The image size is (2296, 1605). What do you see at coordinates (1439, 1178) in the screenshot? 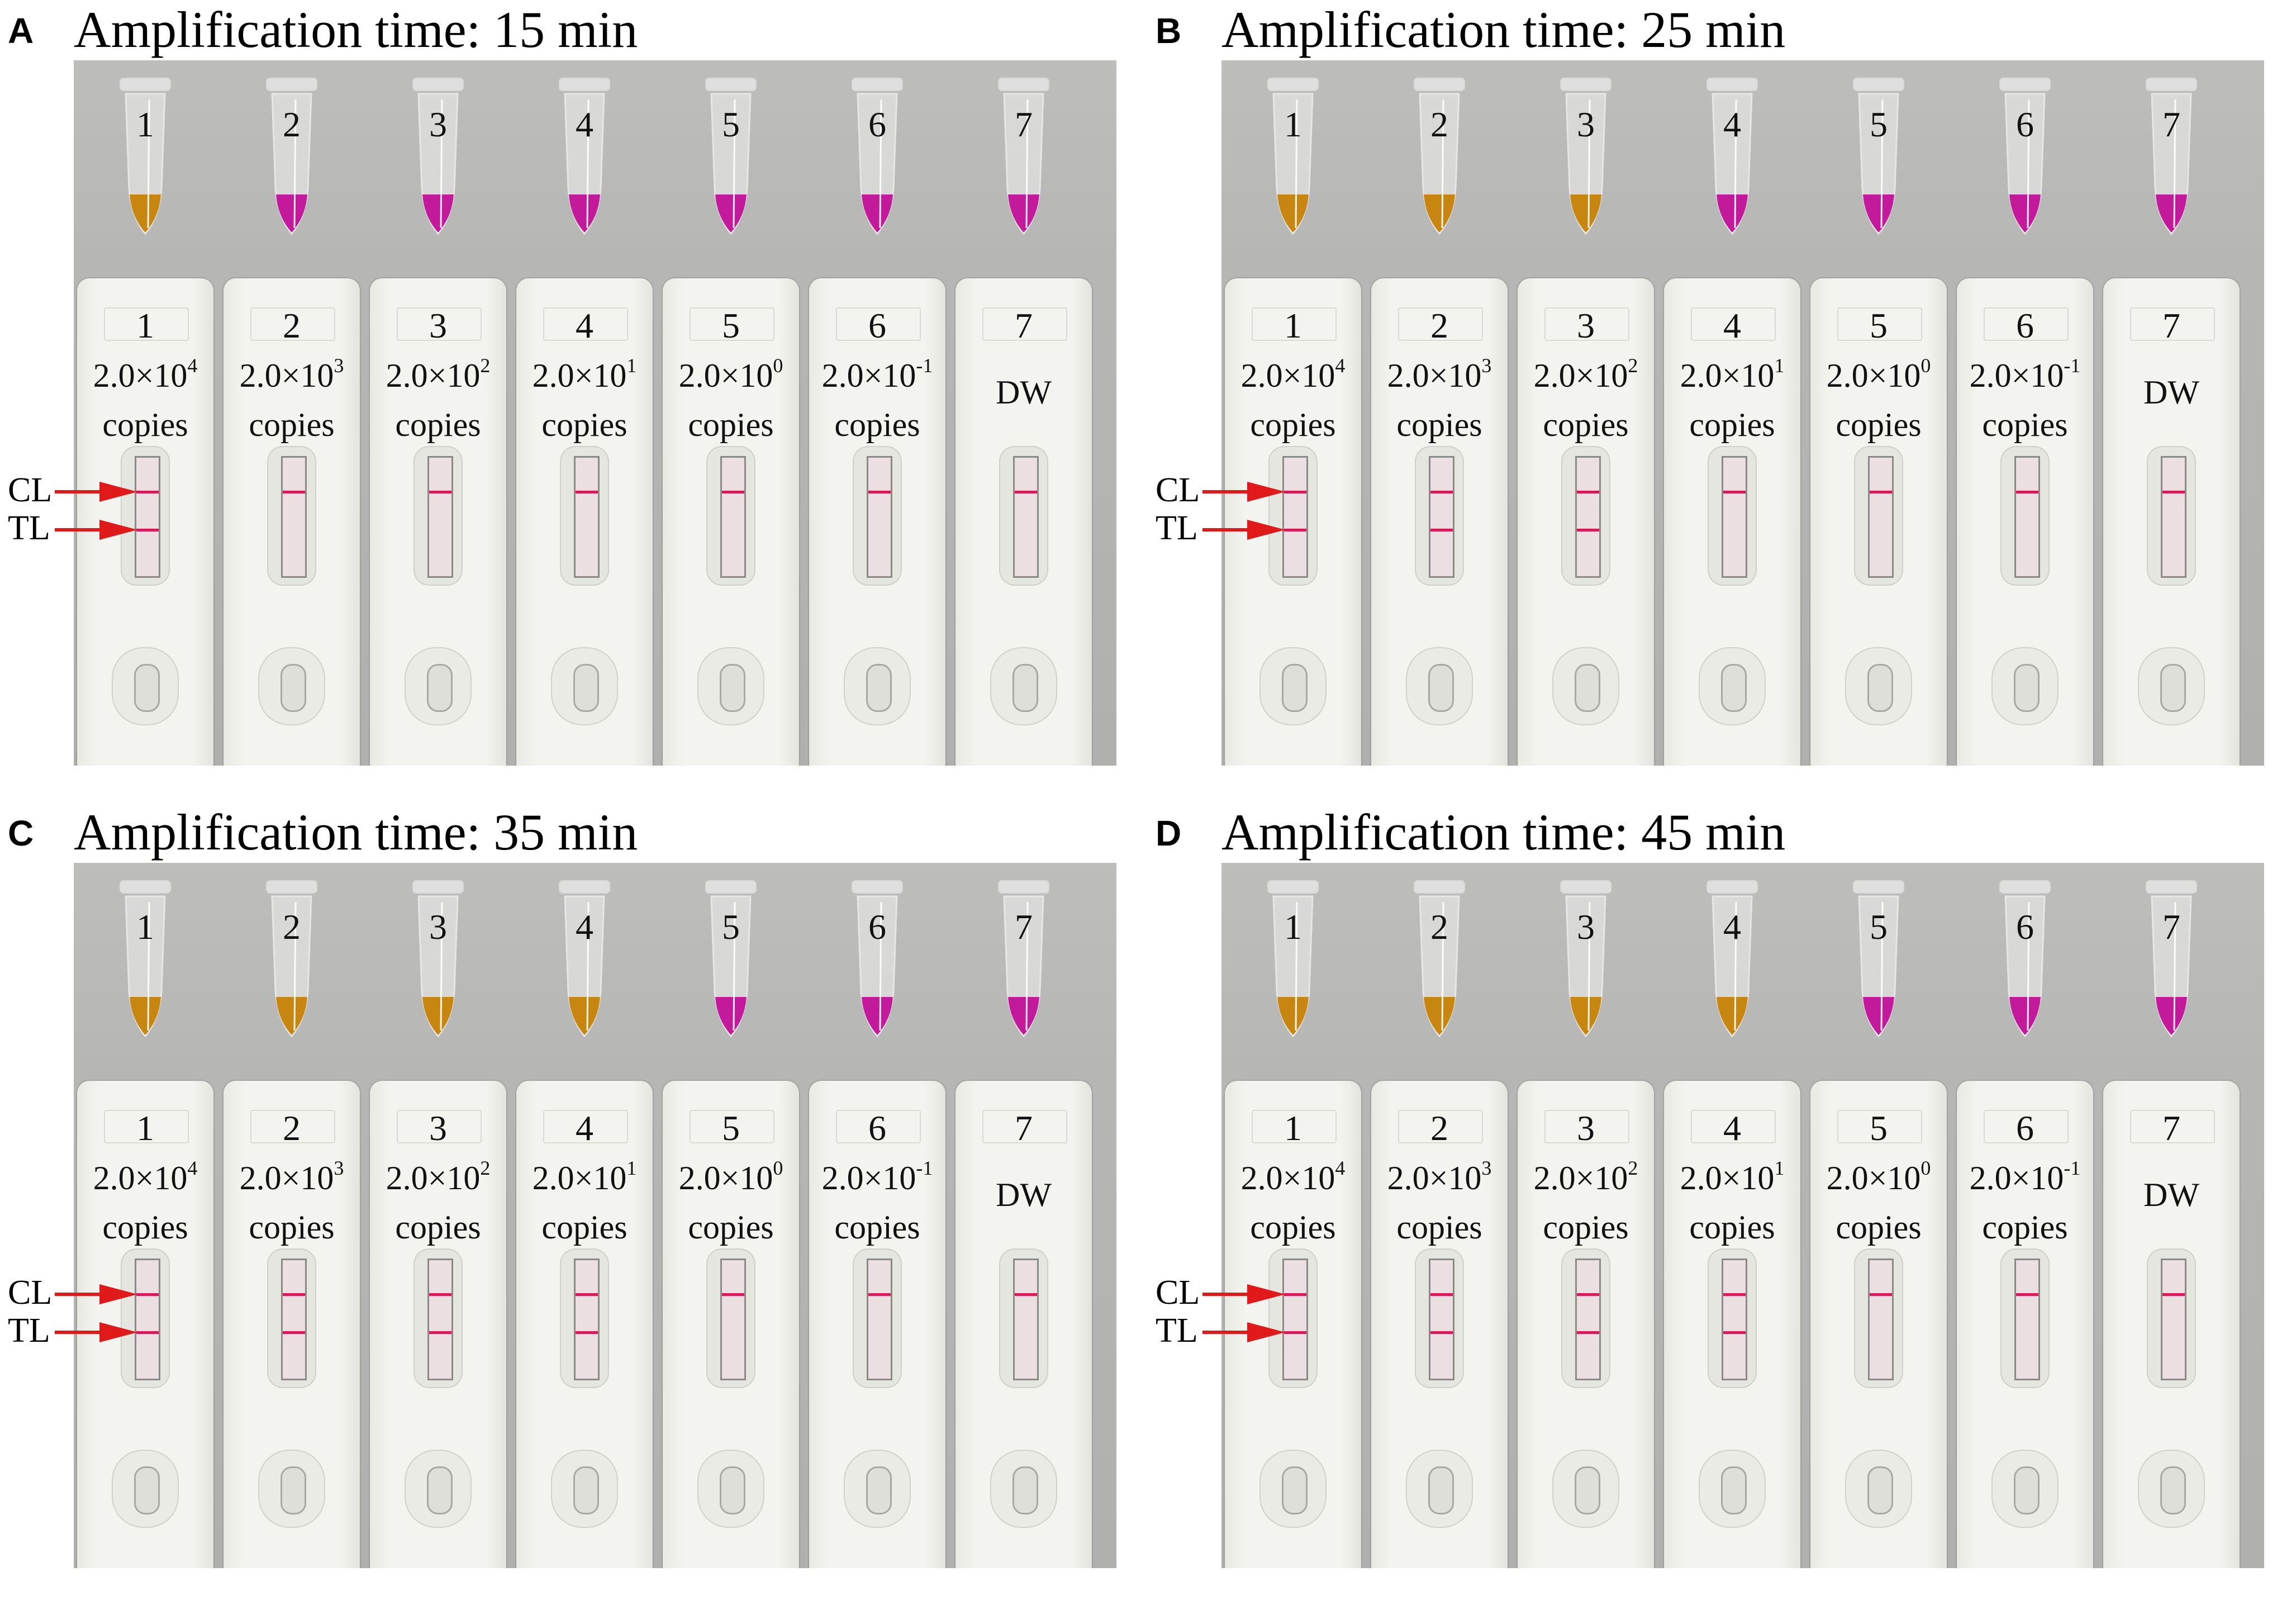
I see `strip-concentration: 2.0×103` at bounding box center [1439, 1178].